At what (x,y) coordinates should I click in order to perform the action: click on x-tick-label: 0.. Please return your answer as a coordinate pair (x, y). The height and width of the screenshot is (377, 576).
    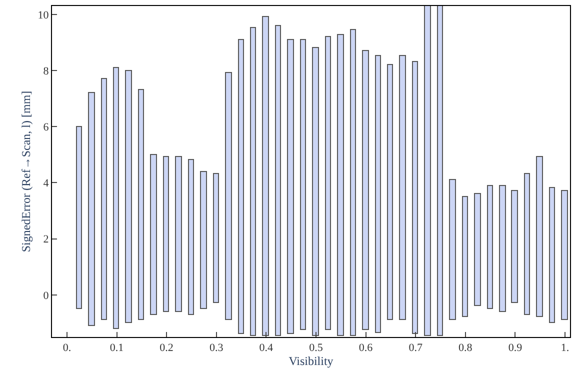
    Looking at the image, I should click on (67, 348).